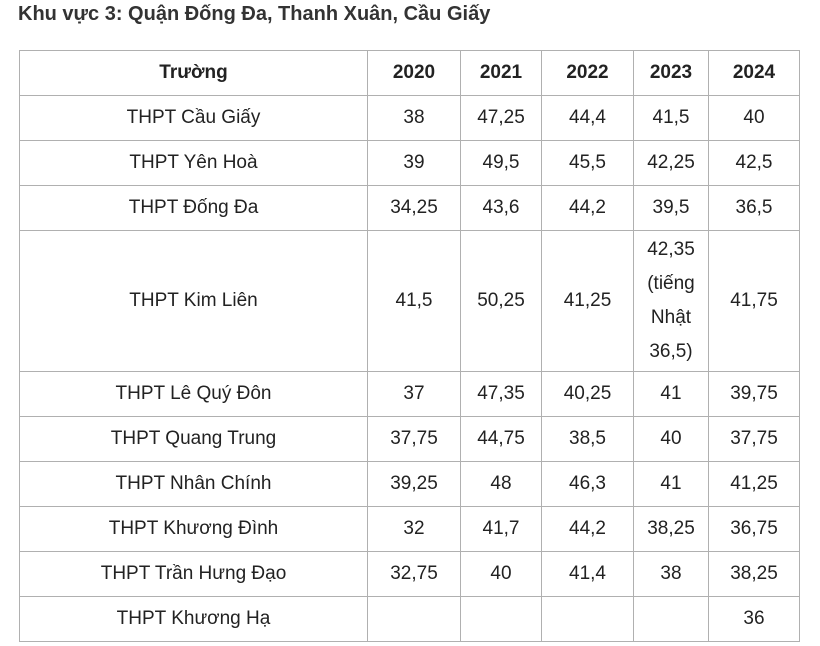 The width and height of the screenshot is (820, 646). Describe the element at coordinates (414, 619) in the screenshot. I see `score-2020` at that location.